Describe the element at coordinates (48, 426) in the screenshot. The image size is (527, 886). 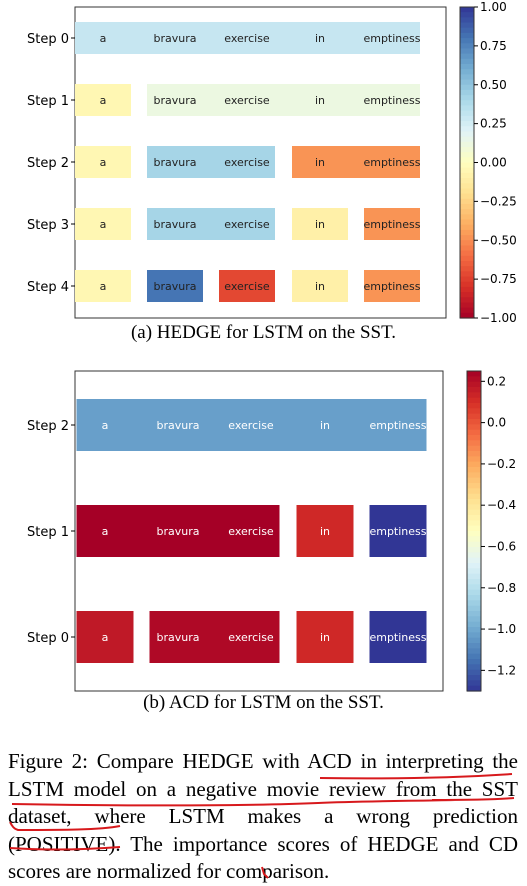
I see `y-tick-label: Step 2` at that location.